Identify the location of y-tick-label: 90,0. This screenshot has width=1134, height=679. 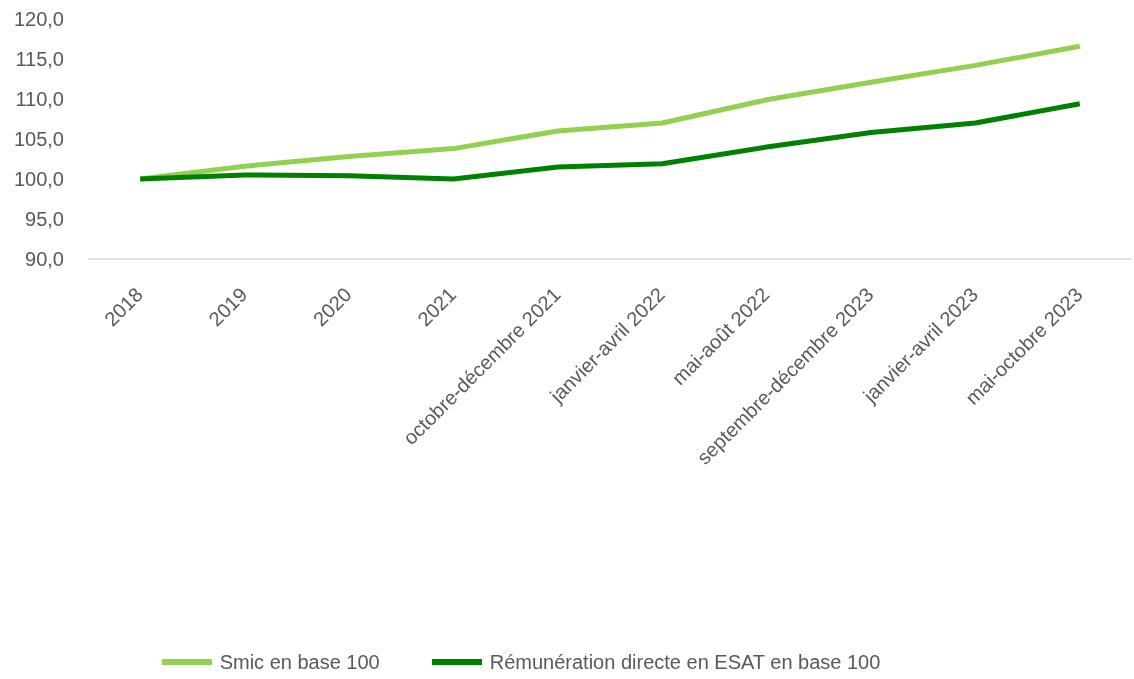
(44, 259).